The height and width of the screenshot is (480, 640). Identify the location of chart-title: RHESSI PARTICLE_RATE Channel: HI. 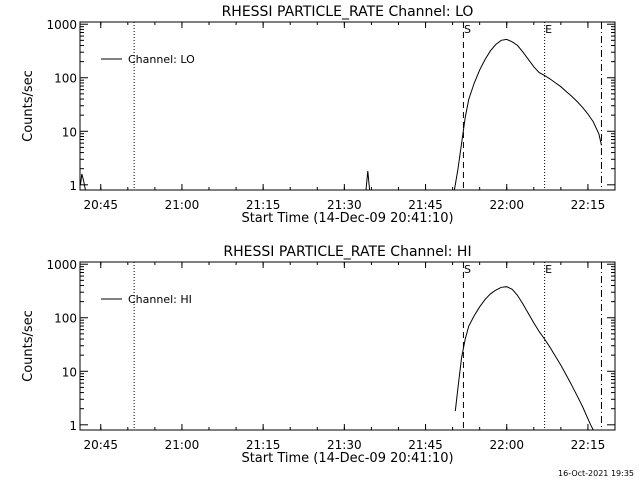
(347, 252).